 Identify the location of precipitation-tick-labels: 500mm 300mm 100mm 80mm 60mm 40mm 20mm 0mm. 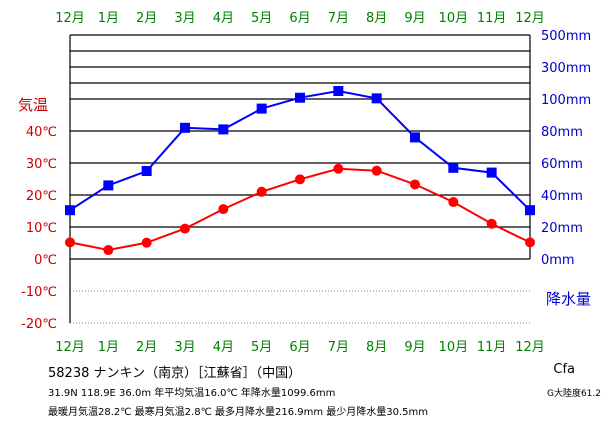
(566, 148).